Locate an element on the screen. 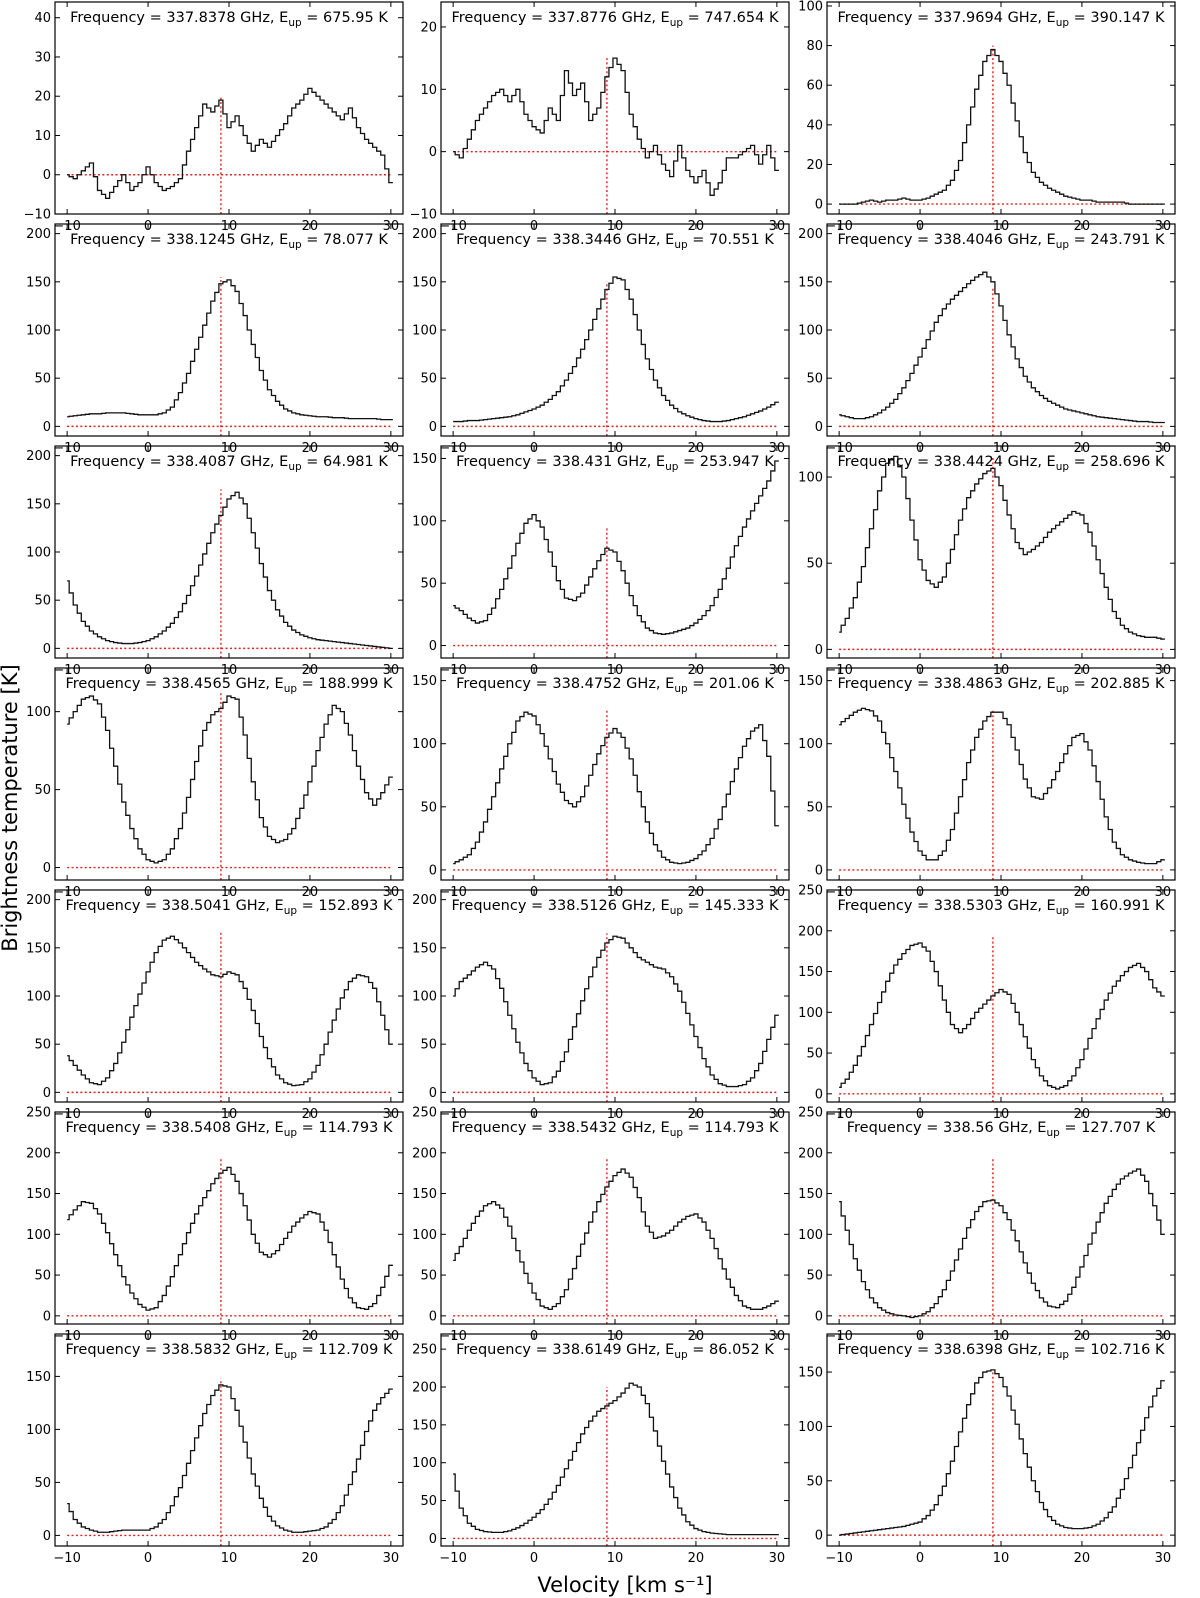 The image size is (1200, 1598). frequency-label: Frequency = 338.431 GHz, E is located at coordinates (560, 462).